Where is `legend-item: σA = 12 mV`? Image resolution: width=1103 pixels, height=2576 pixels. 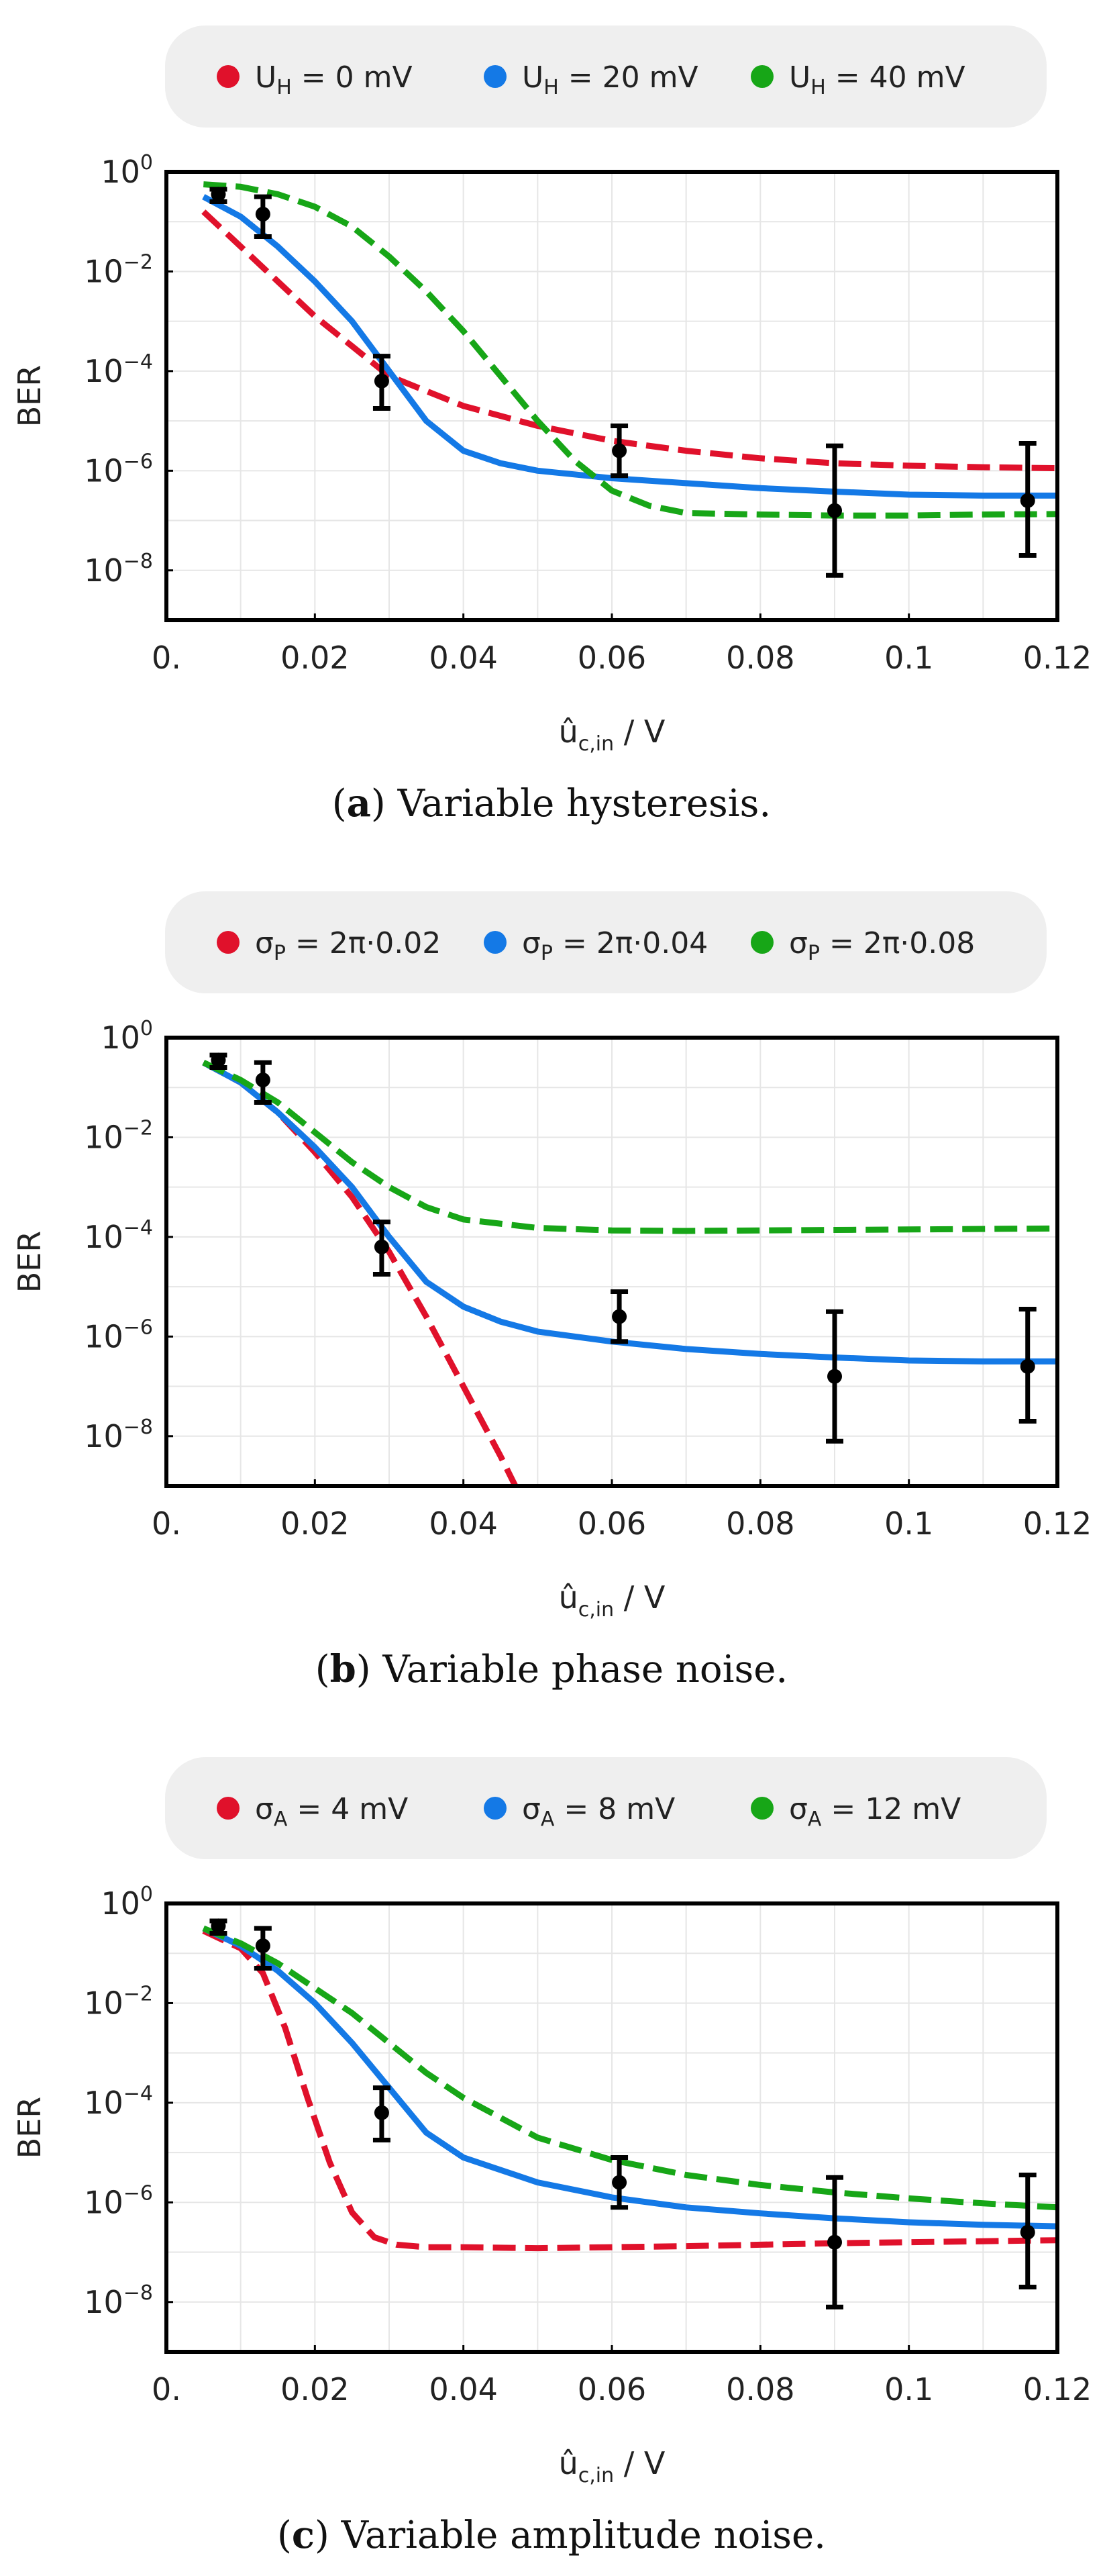
legend-item: σA = 12 mV is located at coordinates (856, 1811).